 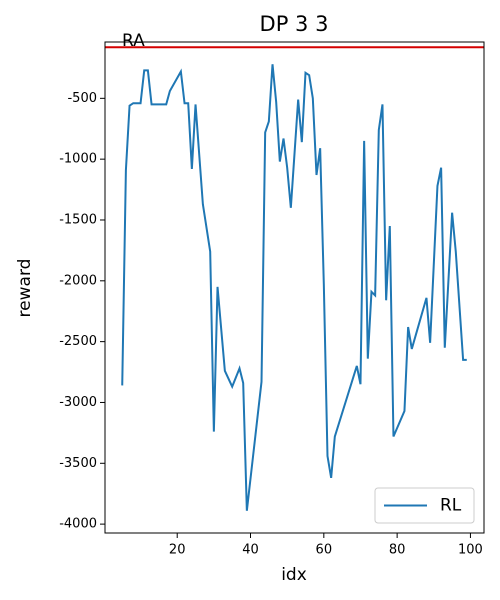 I want to click on x-tick-label: 20, so click(x=177, y=550).